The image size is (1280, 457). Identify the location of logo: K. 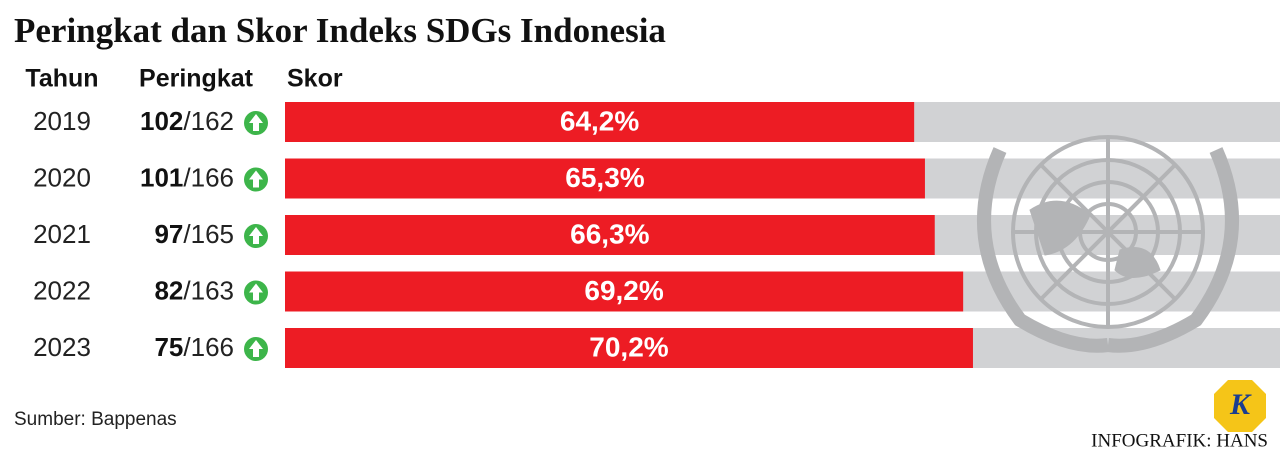
(1240, 404).